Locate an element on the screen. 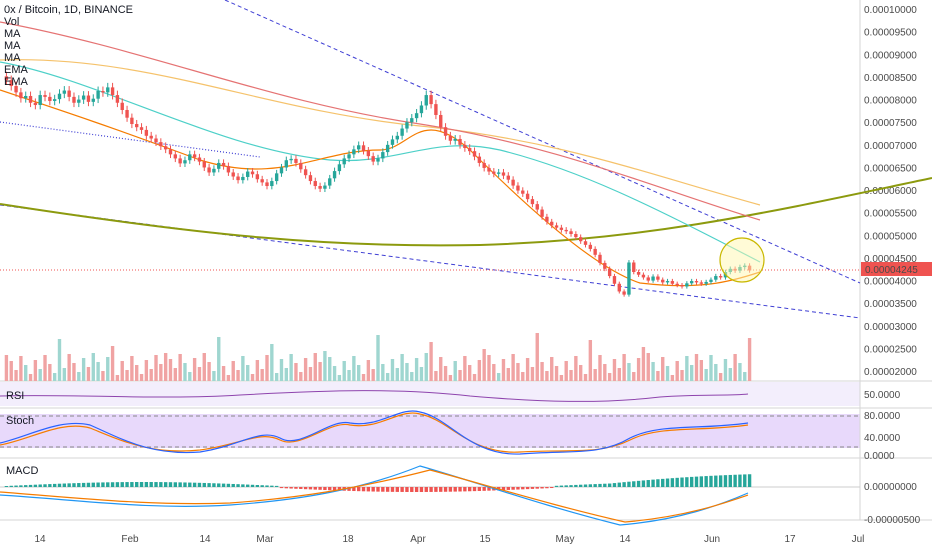 This screenshot has height=550, width=932. indicator-3: MA is located at coordinates (12, 58).